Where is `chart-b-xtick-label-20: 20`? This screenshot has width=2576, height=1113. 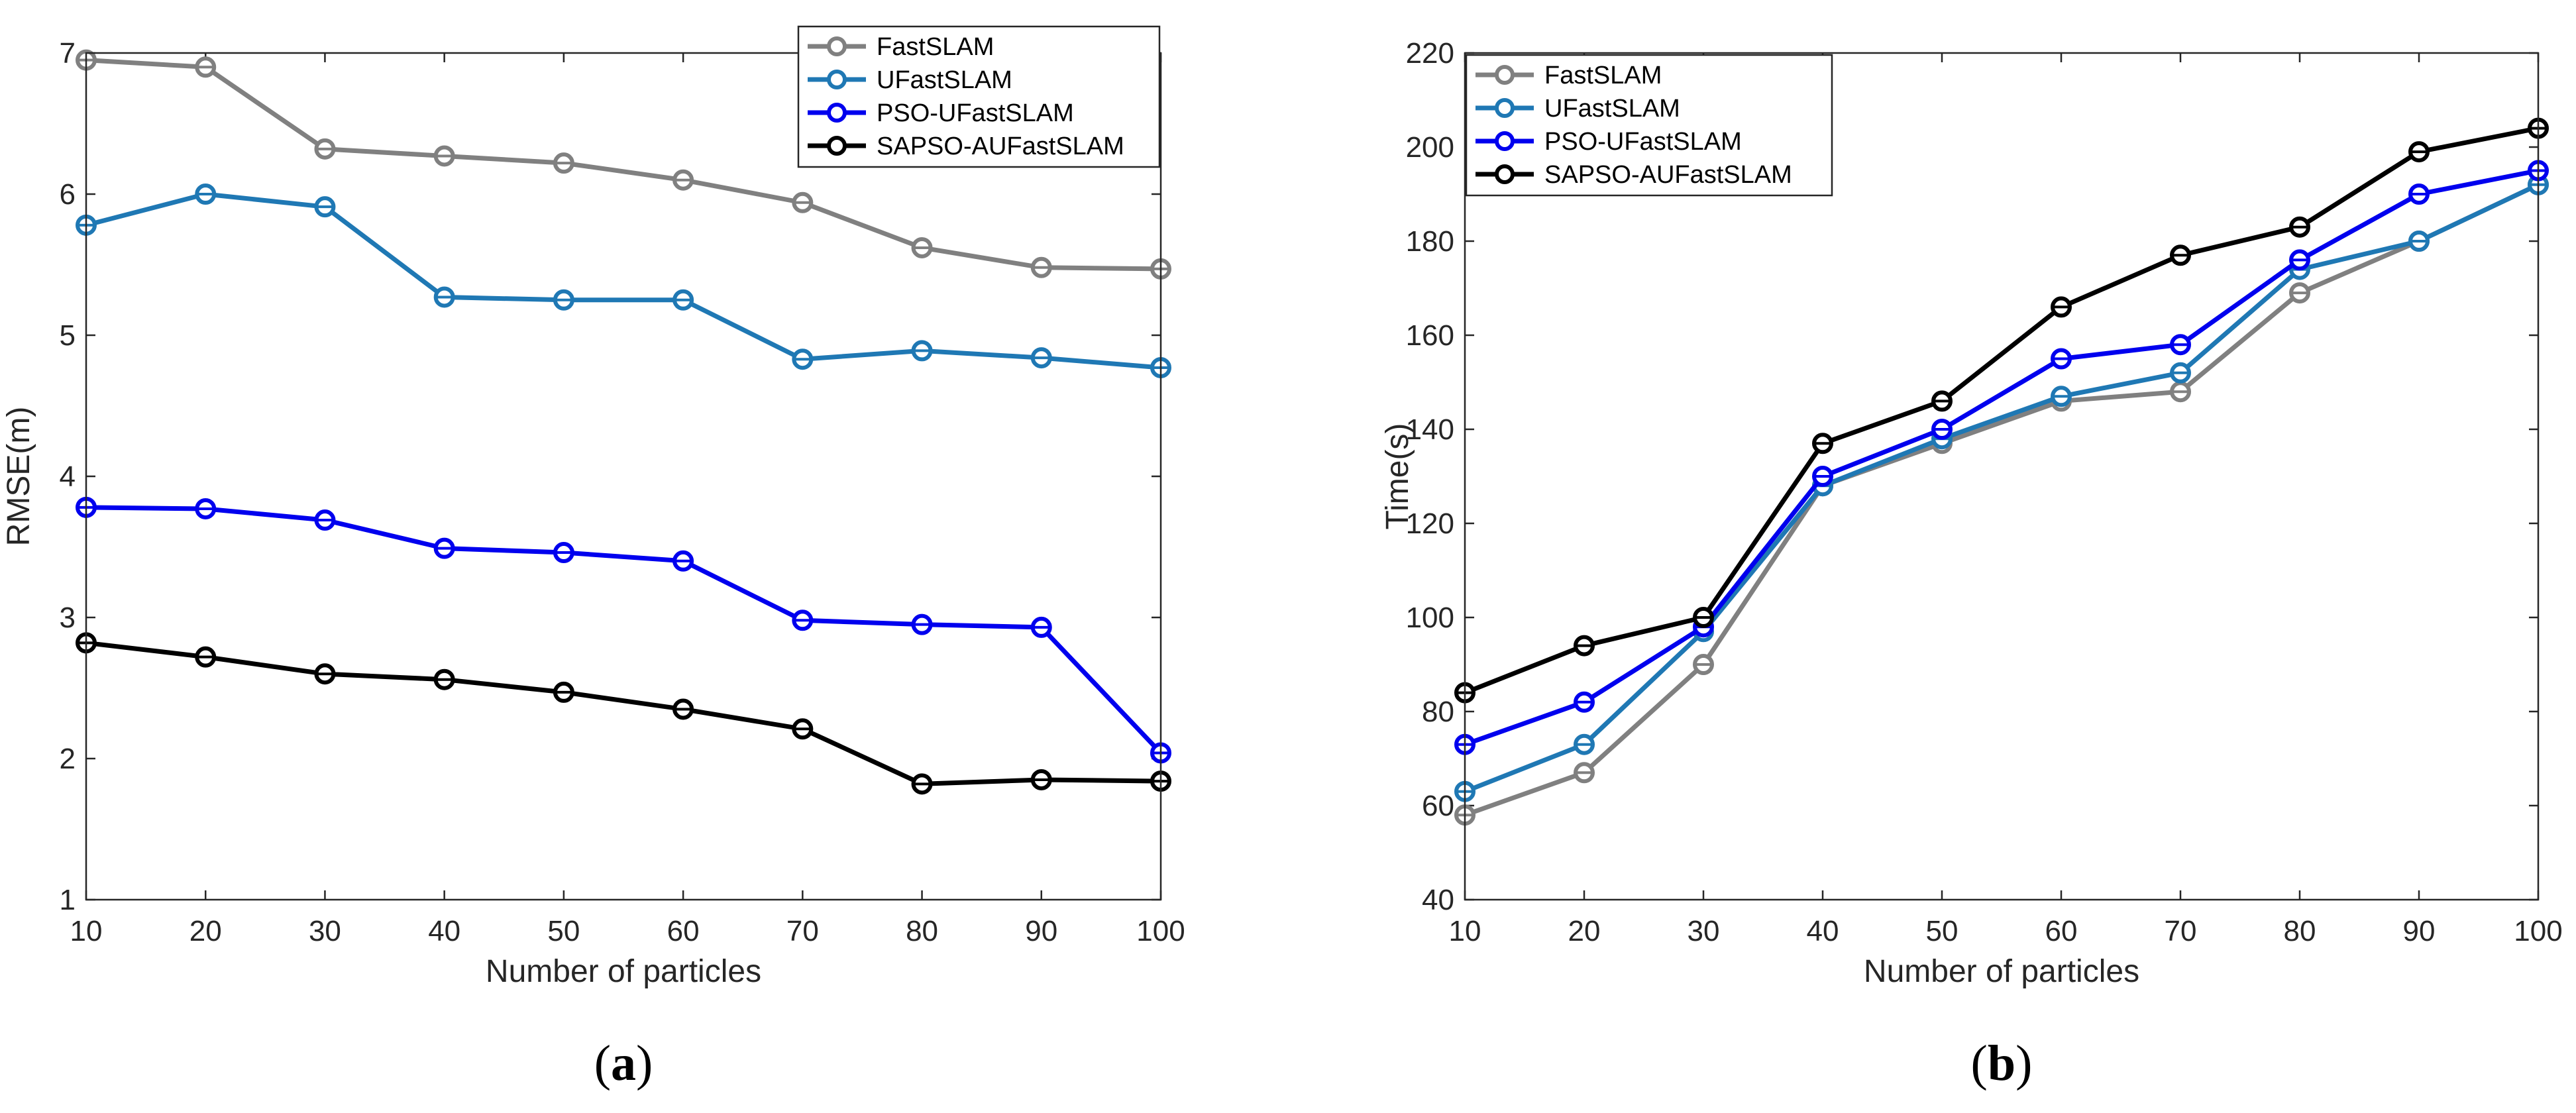 chart-b-xtick-label-20: 20 is located at coordinates (1584, 931).